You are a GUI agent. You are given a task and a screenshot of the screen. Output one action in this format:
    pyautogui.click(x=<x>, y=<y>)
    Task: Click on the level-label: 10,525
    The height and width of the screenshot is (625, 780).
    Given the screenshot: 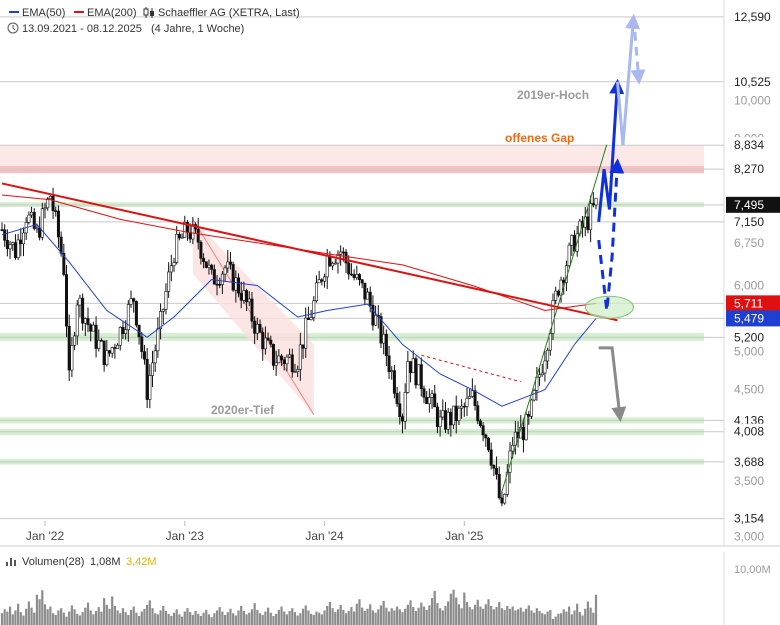 What is the action you would take?
    pyautogui.click(x=752, y=82)
    